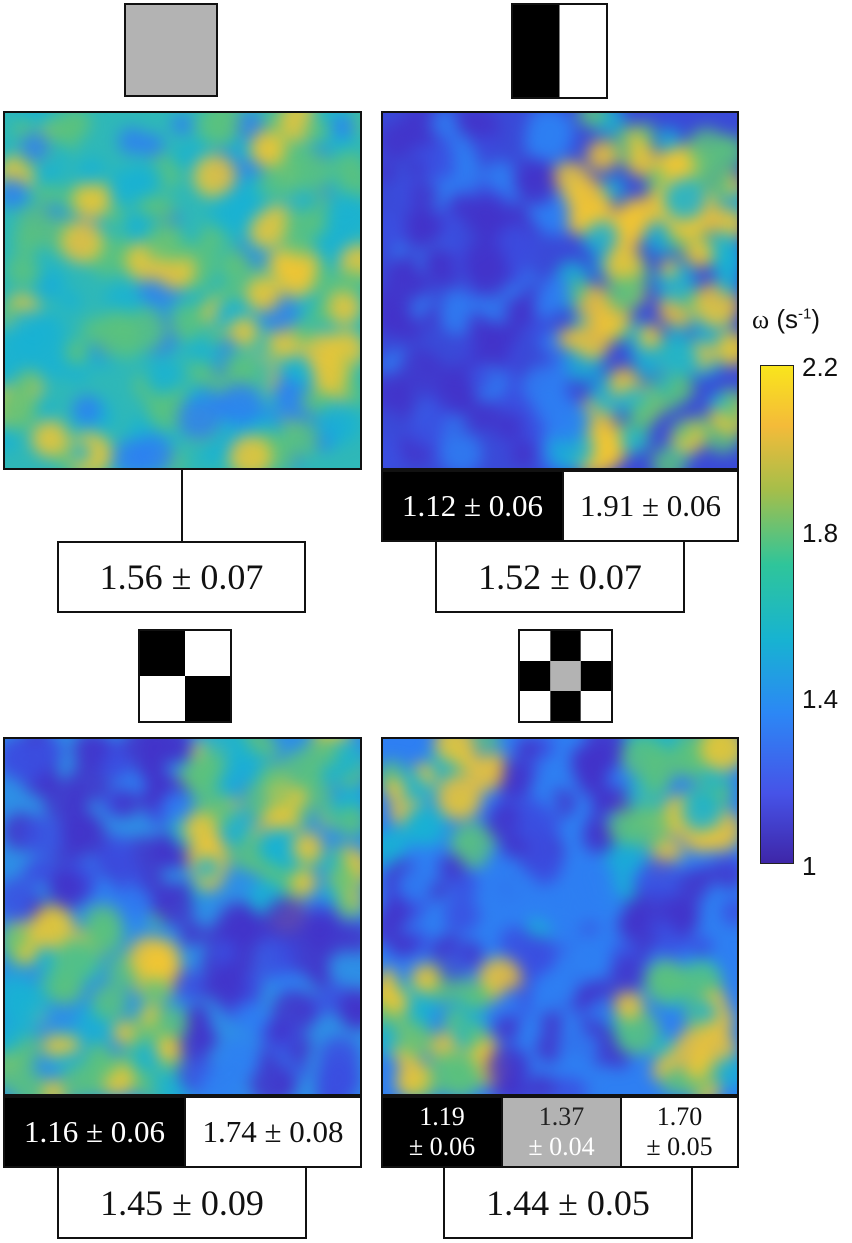  I want to click on pattern-icon-cross, so click(565, 676).